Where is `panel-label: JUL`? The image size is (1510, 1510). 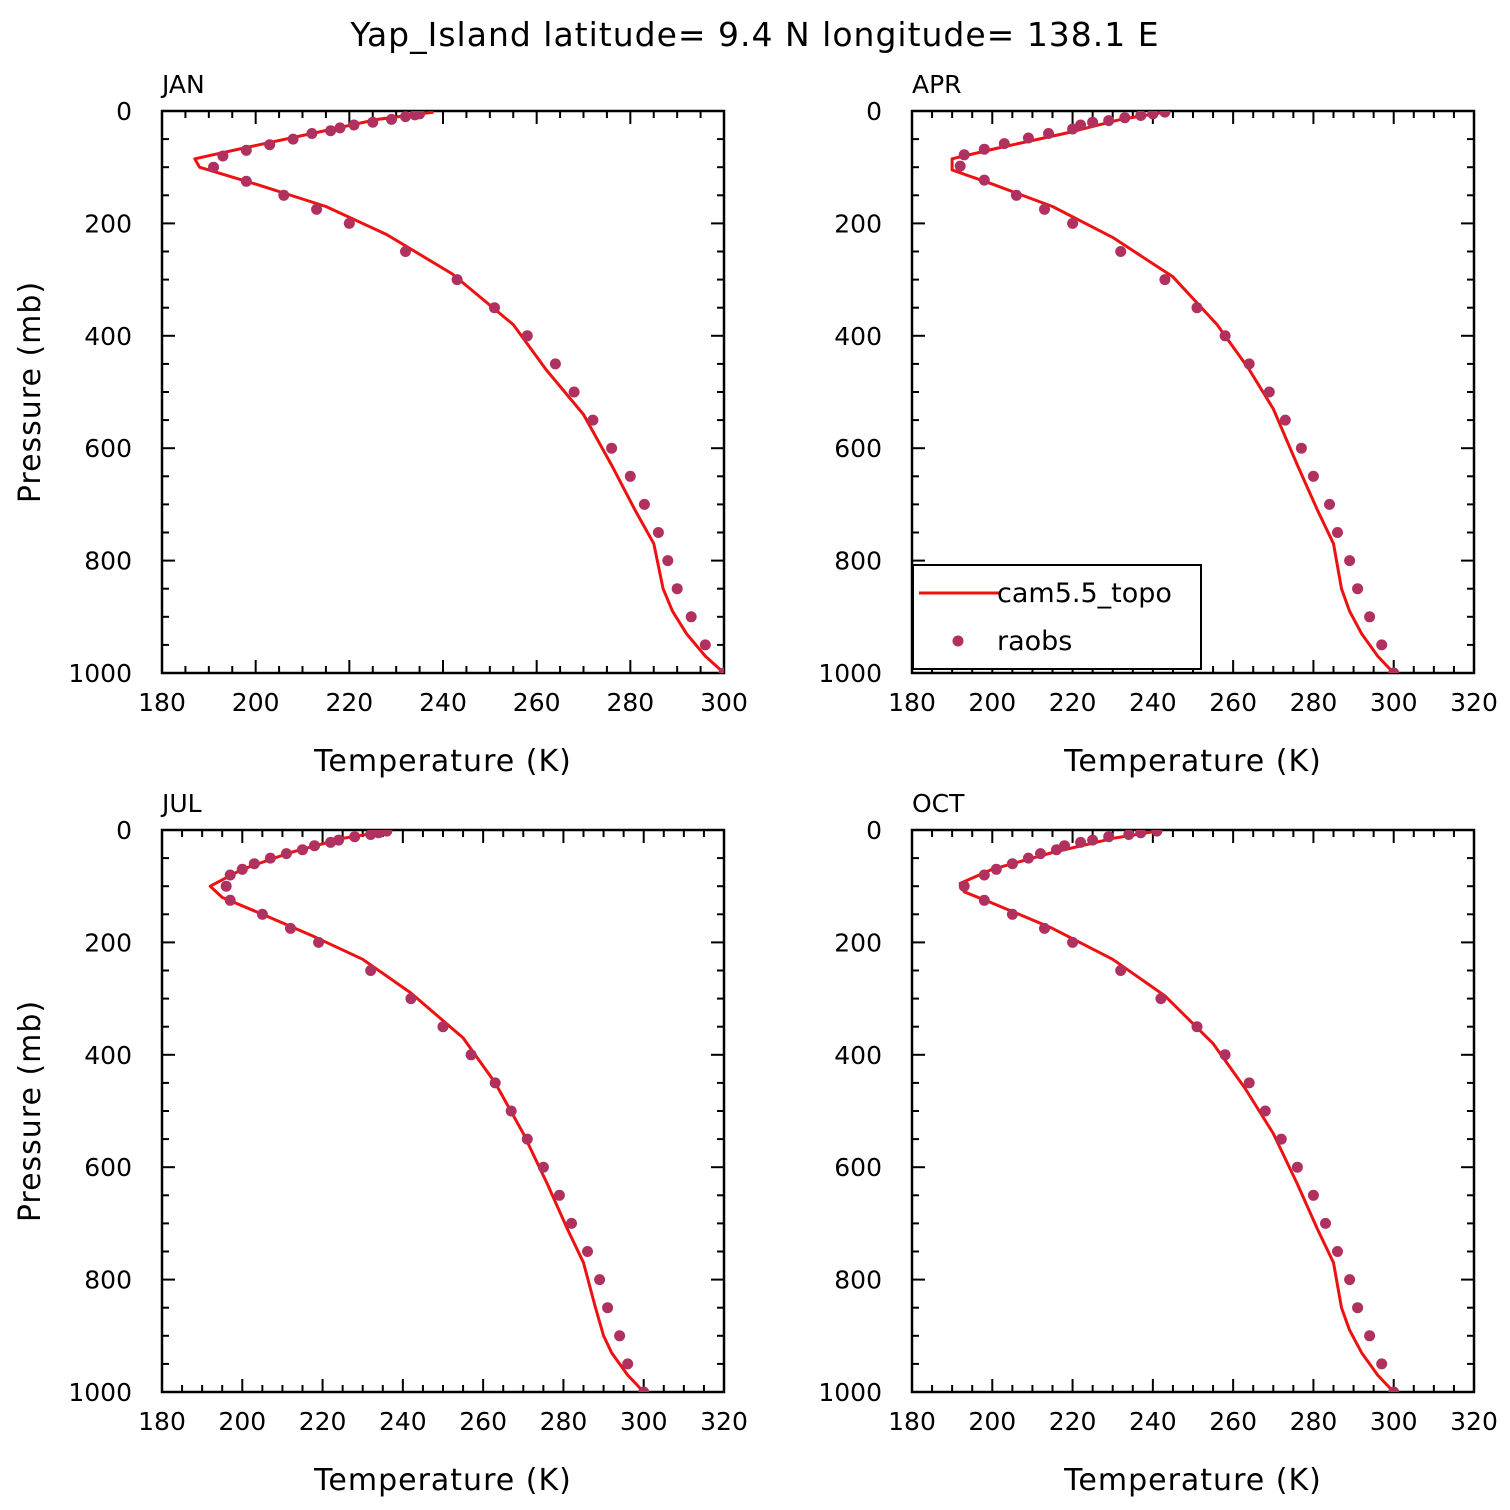
panel-label: JUL is located at coordinates (181, 803).